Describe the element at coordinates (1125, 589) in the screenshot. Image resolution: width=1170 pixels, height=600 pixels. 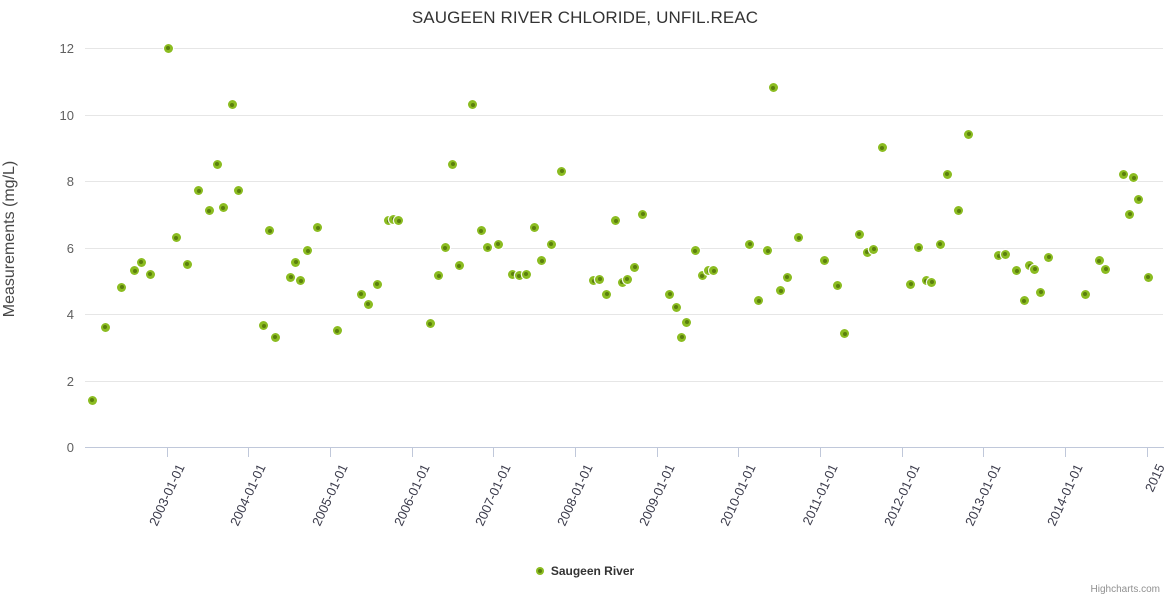
I see `highcharts-credits: Highcharts.com` at that location.